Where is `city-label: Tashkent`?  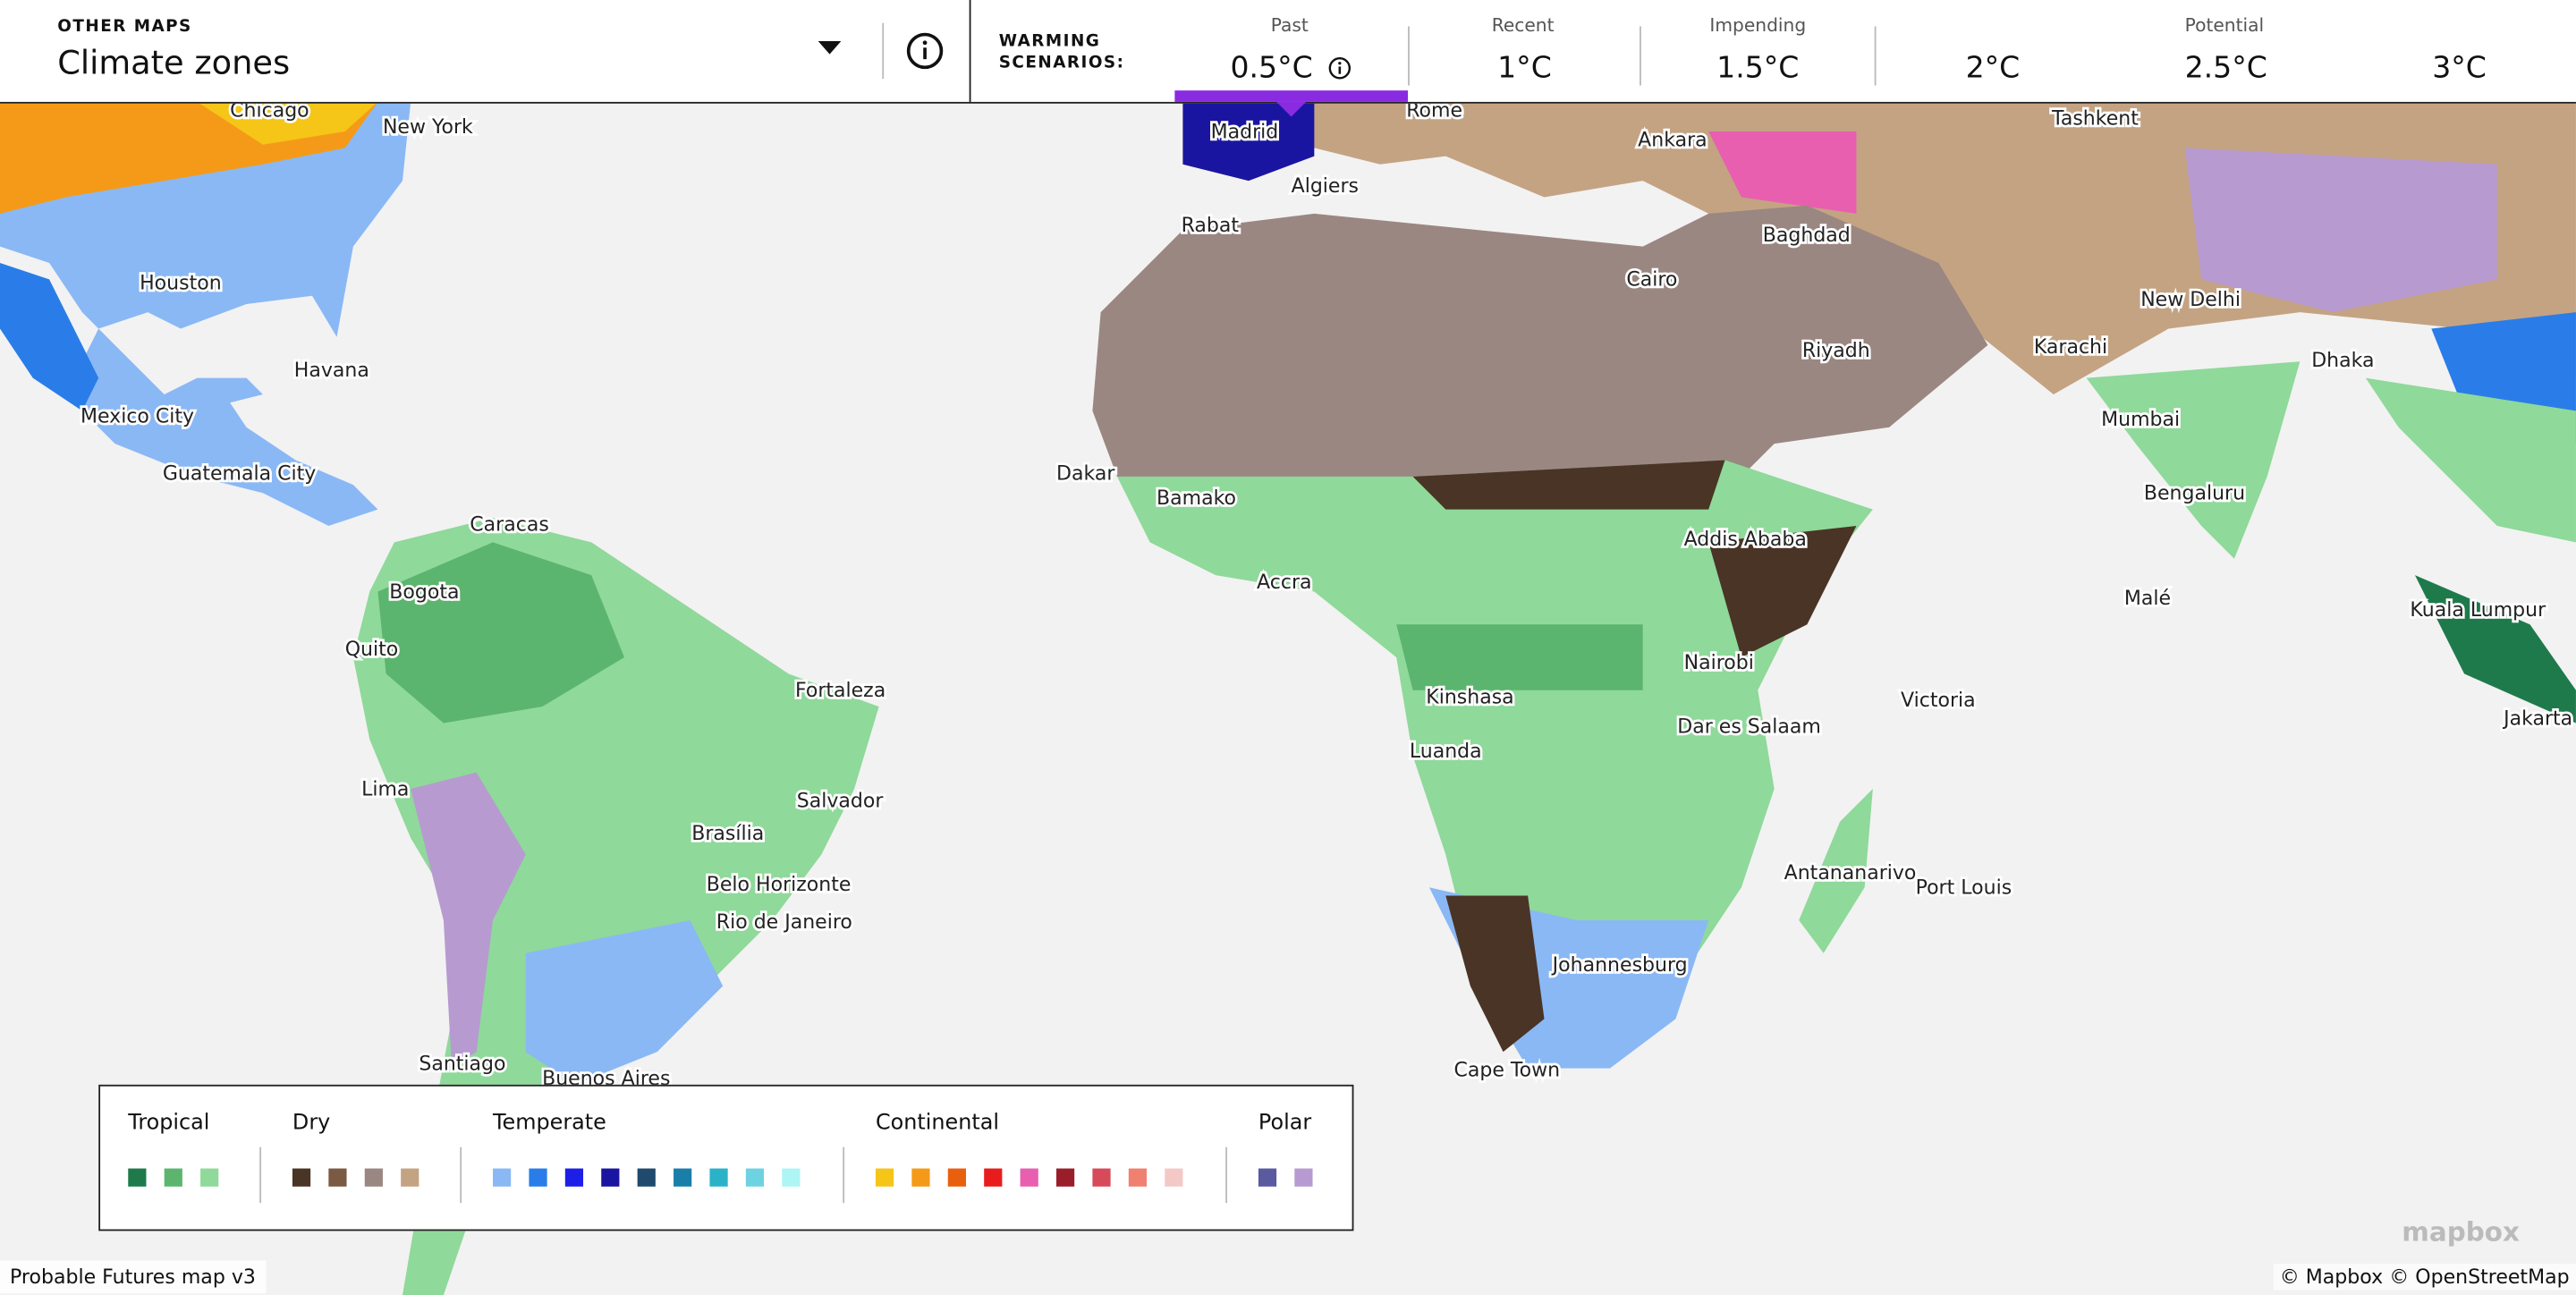
city-label: Tashkent is located at coordinates (2095, 120).